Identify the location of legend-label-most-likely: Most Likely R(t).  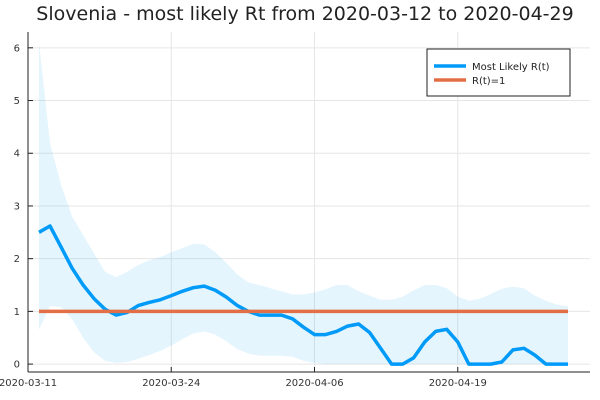
(511, 67).